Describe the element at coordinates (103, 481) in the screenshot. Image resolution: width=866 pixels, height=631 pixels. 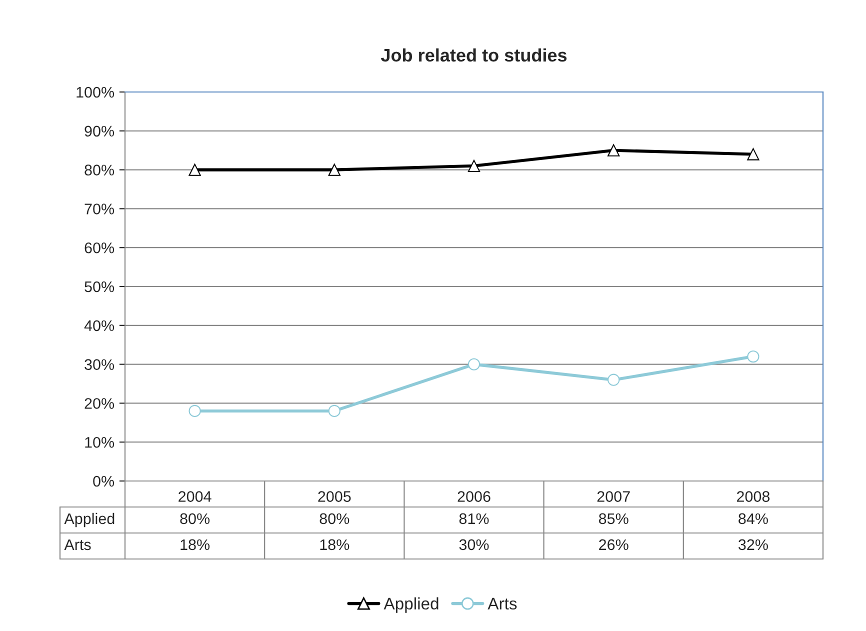
I see `y-tick-label: 0%` at that location.